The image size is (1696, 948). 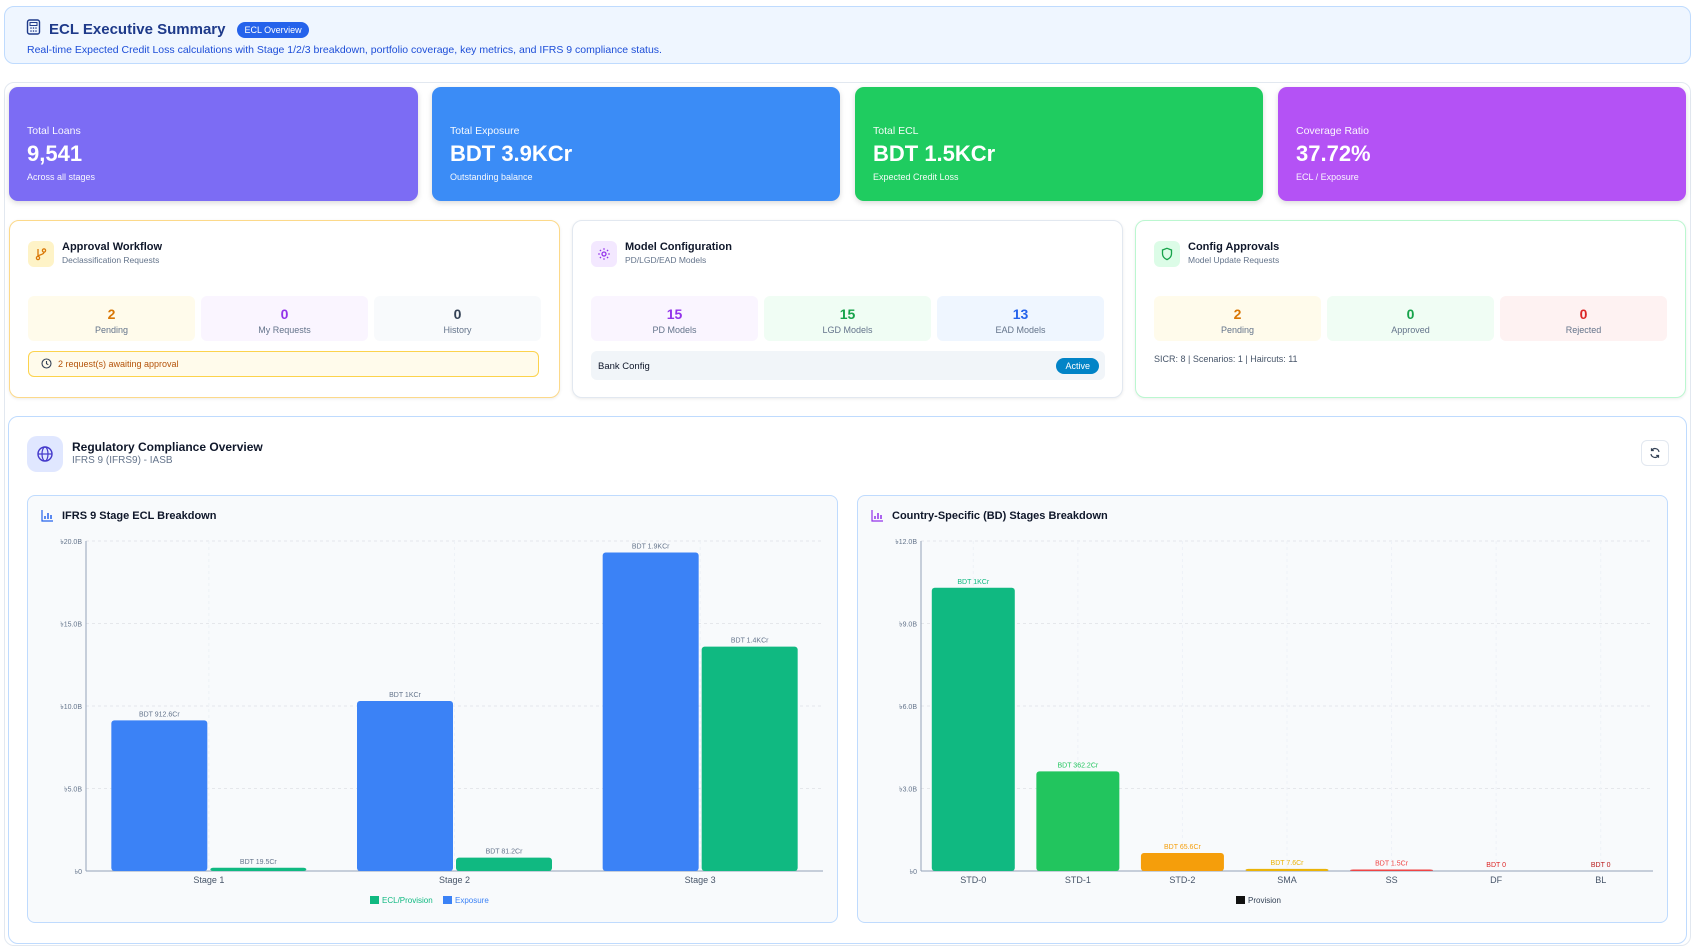 What do you see at coordinates (1078, 880) in the screenshot?
I see `x-tick-label: STD-1` at bounding box center [1078, 880].